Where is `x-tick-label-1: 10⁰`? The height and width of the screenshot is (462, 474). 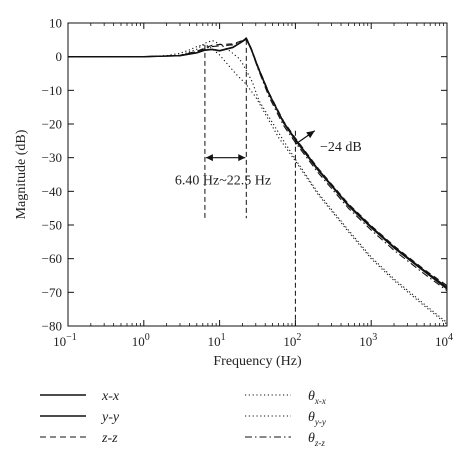 x-tick-label-1: 10⁰ is located at coordinates (141, 340).